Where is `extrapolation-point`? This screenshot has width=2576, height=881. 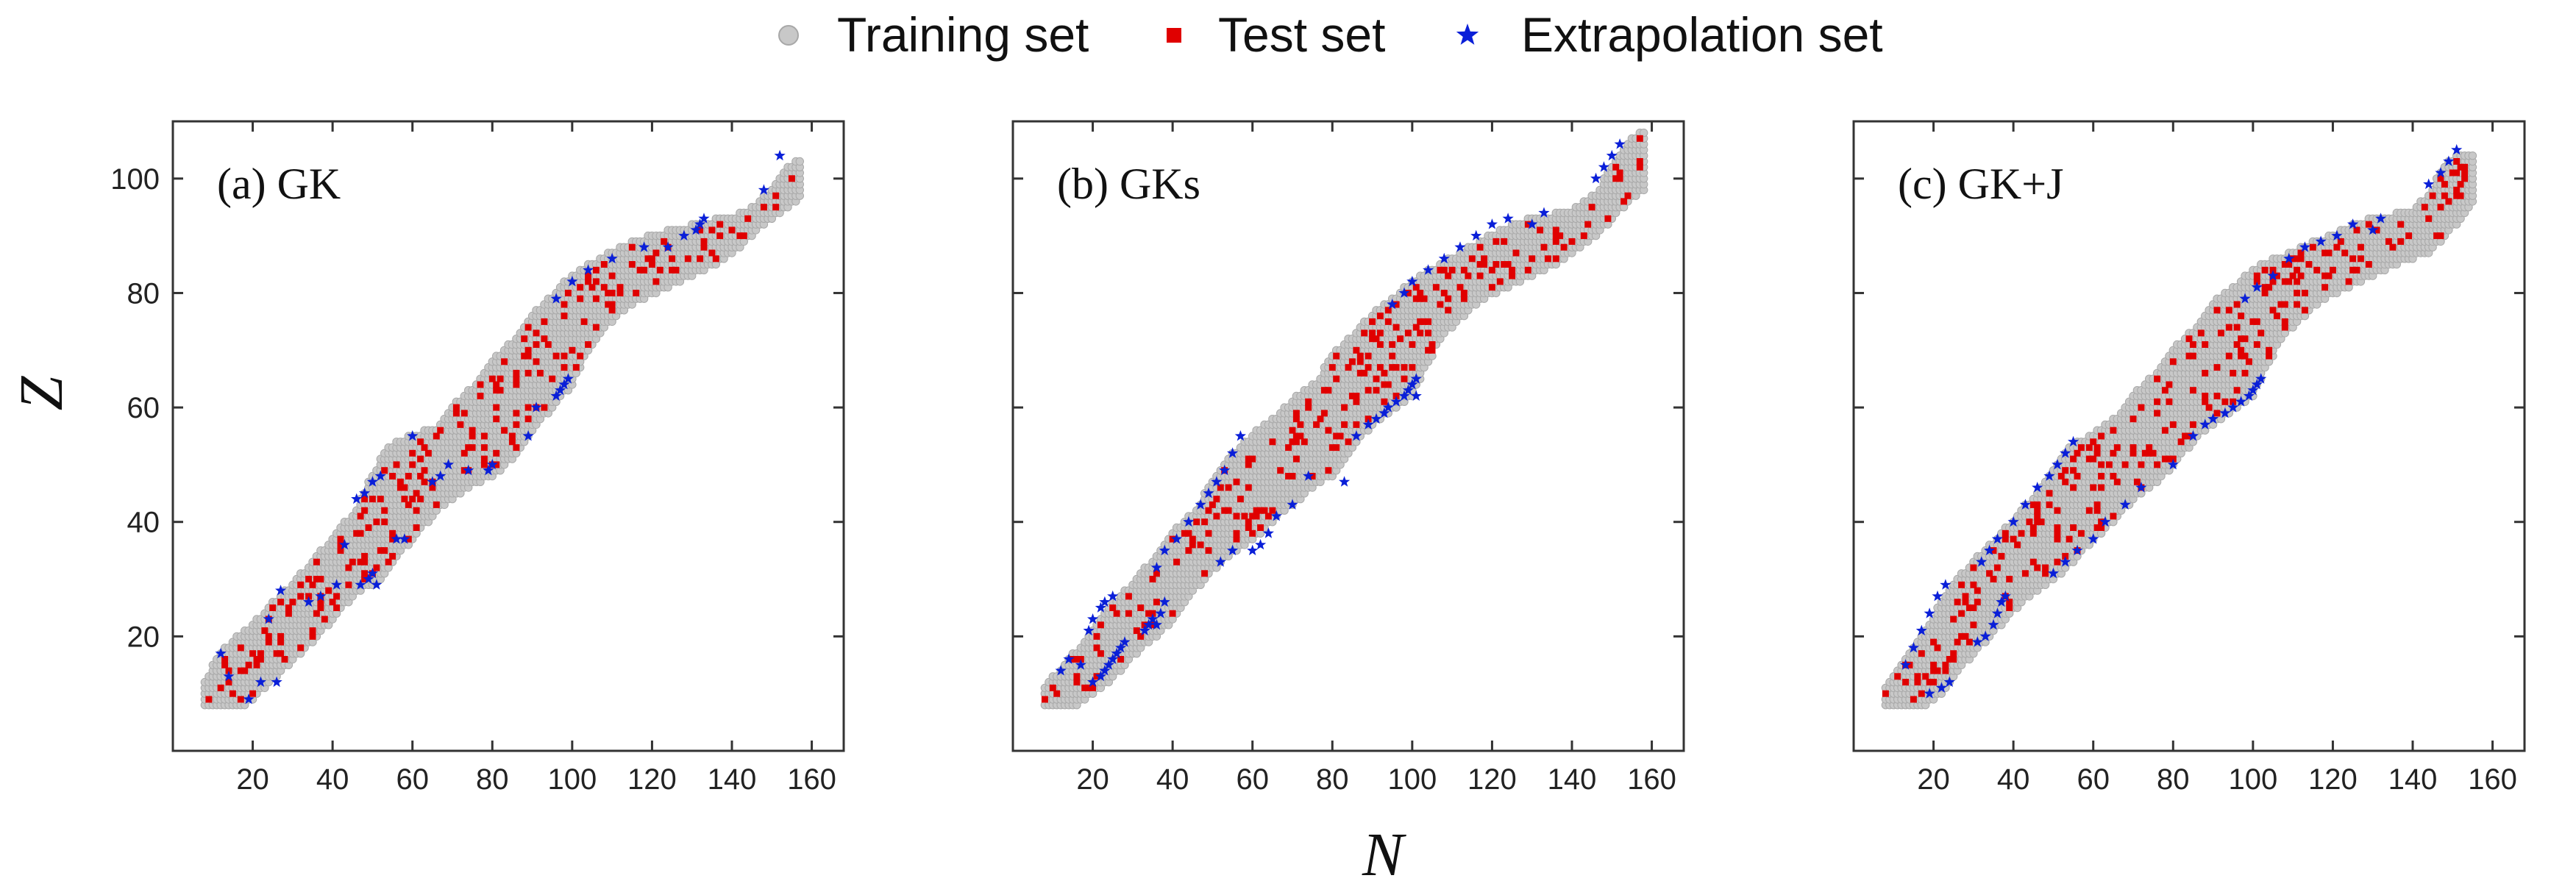 extrapolation-point is located at coordinates (1261, 544).